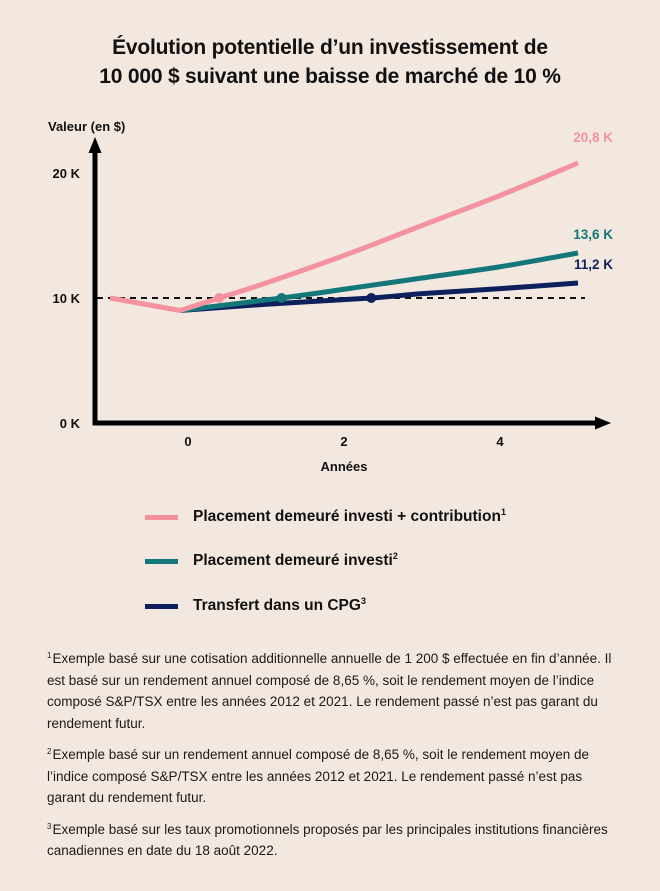 The height and width of the screenshot is (891, 660). I want to click on series-layer, so click(344, 236).